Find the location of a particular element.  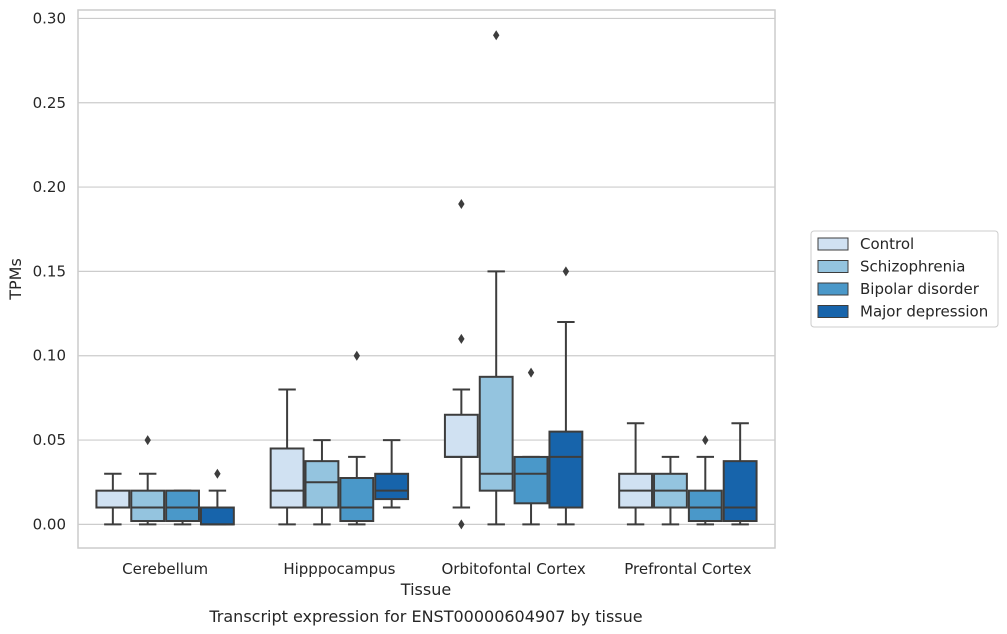

legend-label: Bipolar disorder is located at coordinates (920, 289).